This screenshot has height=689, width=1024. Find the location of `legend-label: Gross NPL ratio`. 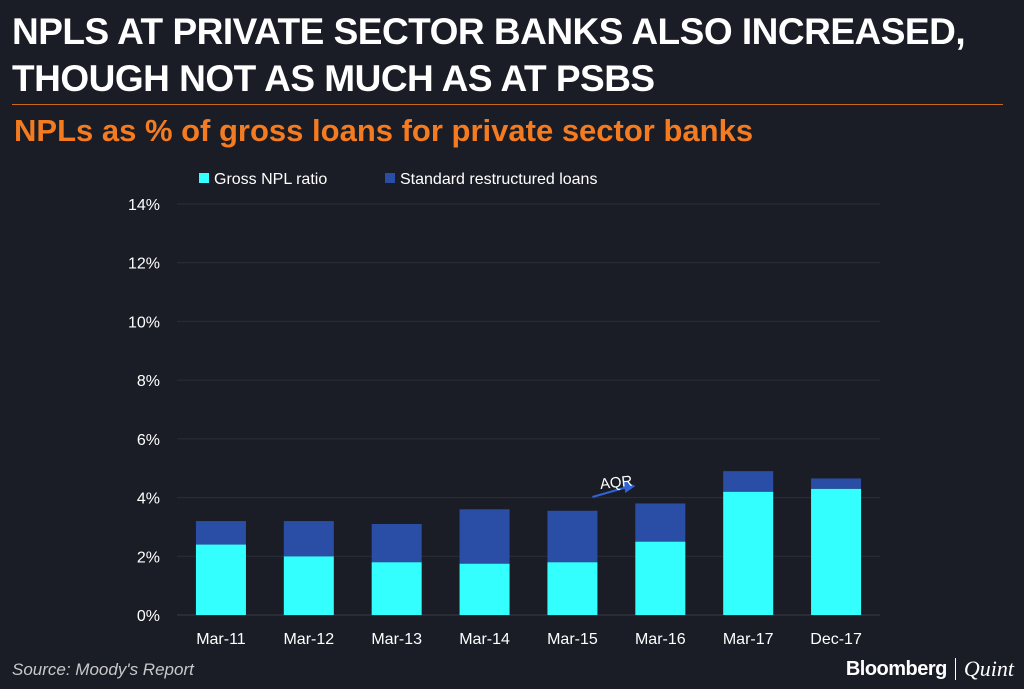

legend-label: Gross NPL ratio is located at coordinates (270, 179).